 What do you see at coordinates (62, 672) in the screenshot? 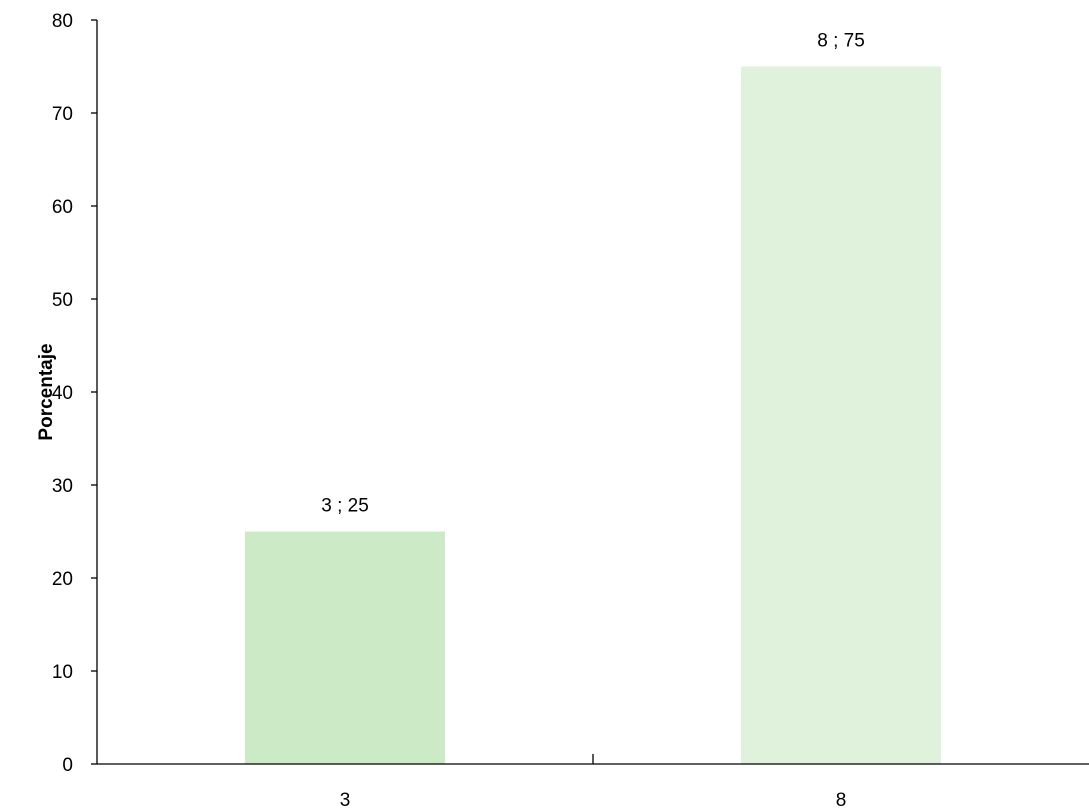
I see `y-tick-label: 10` at bounding box center [62, 672].